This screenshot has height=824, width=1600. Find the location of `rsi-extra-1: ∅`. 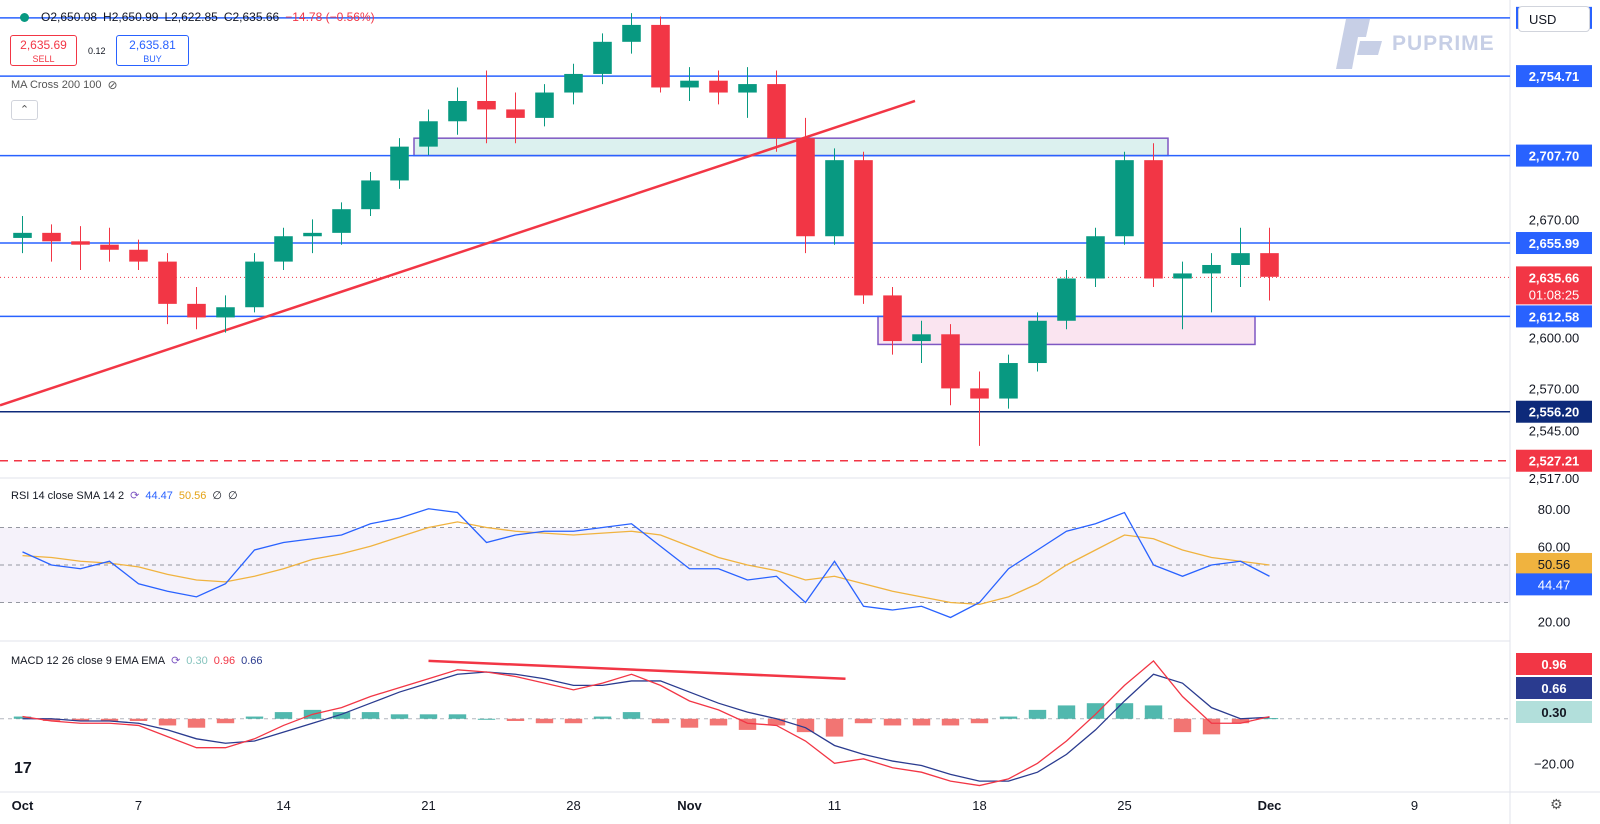

rsi-extra-1: ∅ is located at coordinates (217, 496).